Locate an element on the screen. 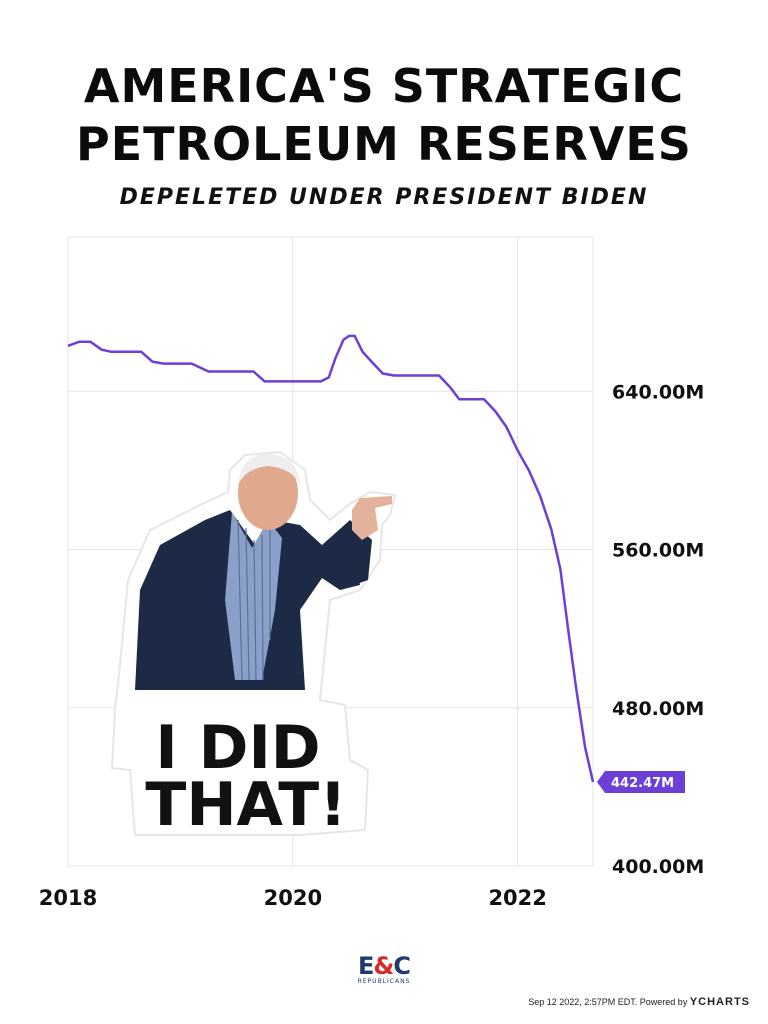 The width and height of the screenshot is (768, 1024). pointing-hand is located at coordinates (372, 518).